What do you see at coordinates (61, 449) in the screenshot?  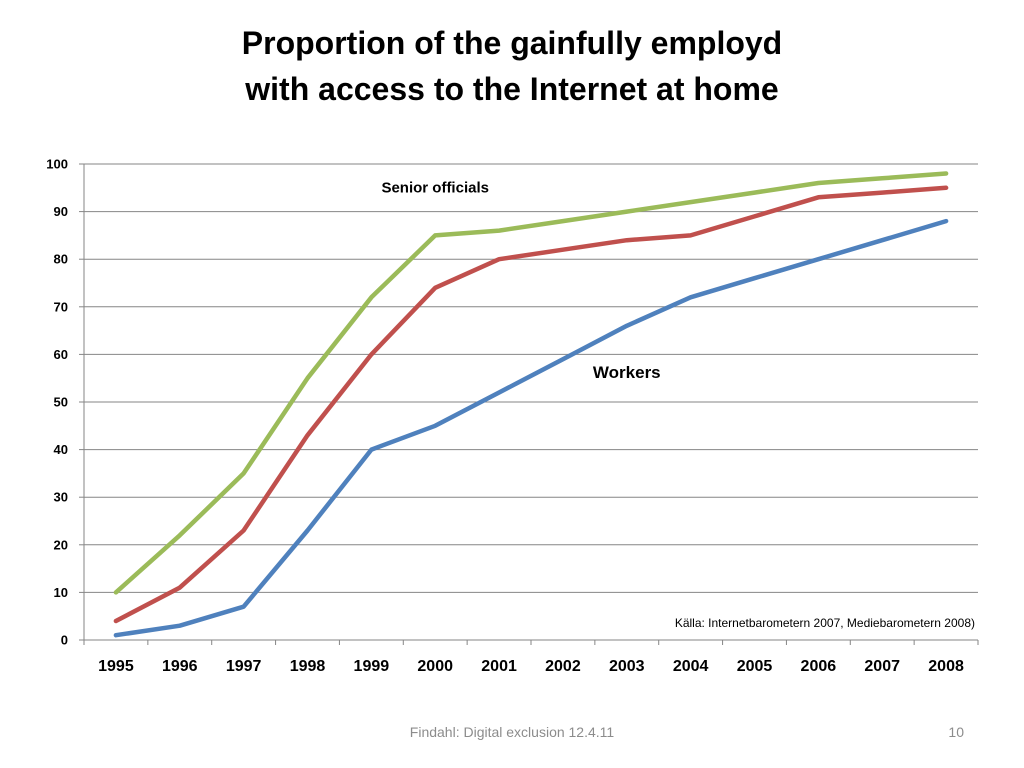 I see `y-tick-label-40: 40` at bounding box center [61, 449].